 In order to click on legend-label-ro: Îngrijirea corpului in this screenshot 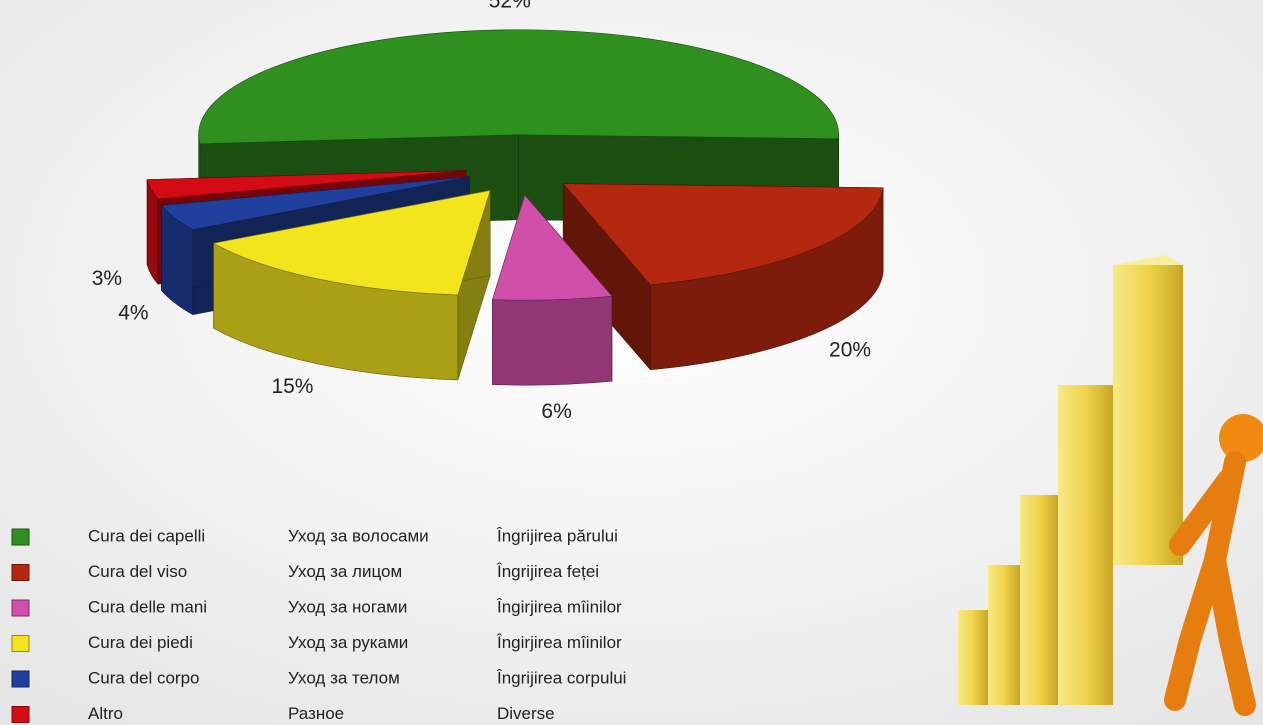, I will do `click(561, 677)`.